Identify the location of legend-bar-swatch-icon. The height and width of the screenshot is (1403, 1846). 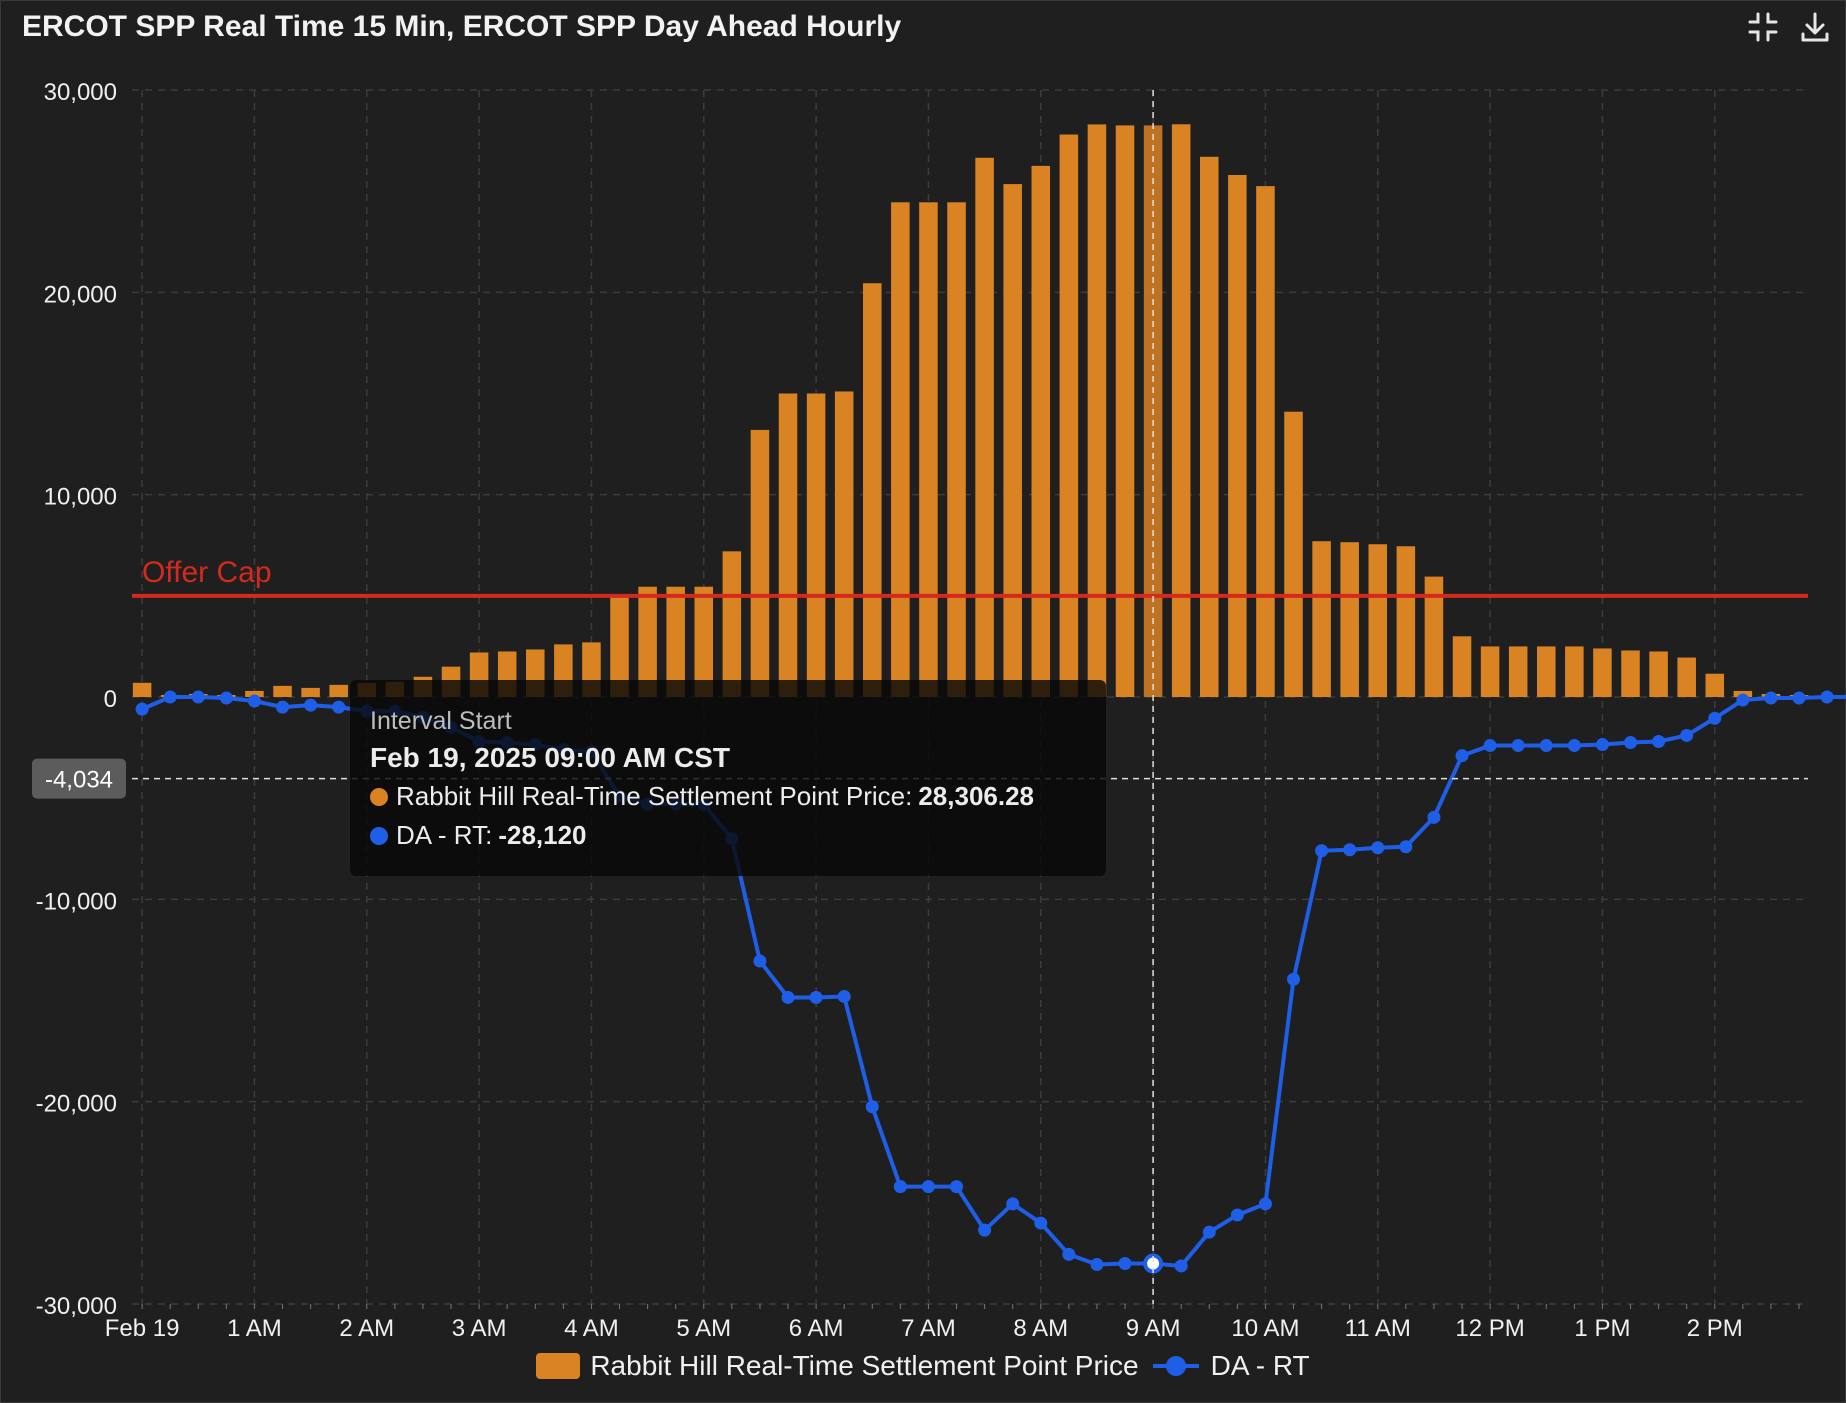
(558, 1366).